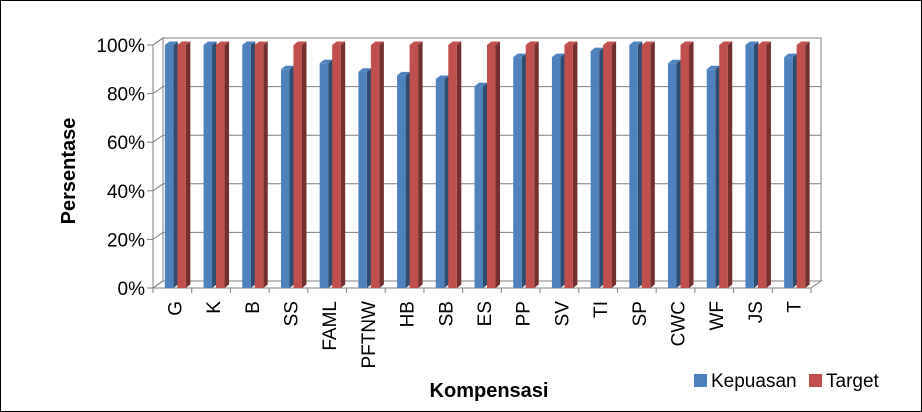 This screenshot has width=922, height=412. What do you see at coordinates (171, 164) in the screenshot?
I see `bar-kepuasan-g` at bounding box center [171, 164].